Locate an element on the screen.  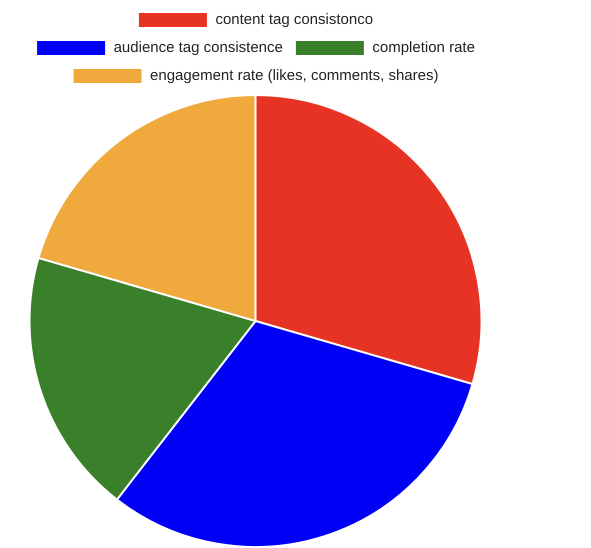
legend-label: content tag consistonco is located at coordinates (294, 19).